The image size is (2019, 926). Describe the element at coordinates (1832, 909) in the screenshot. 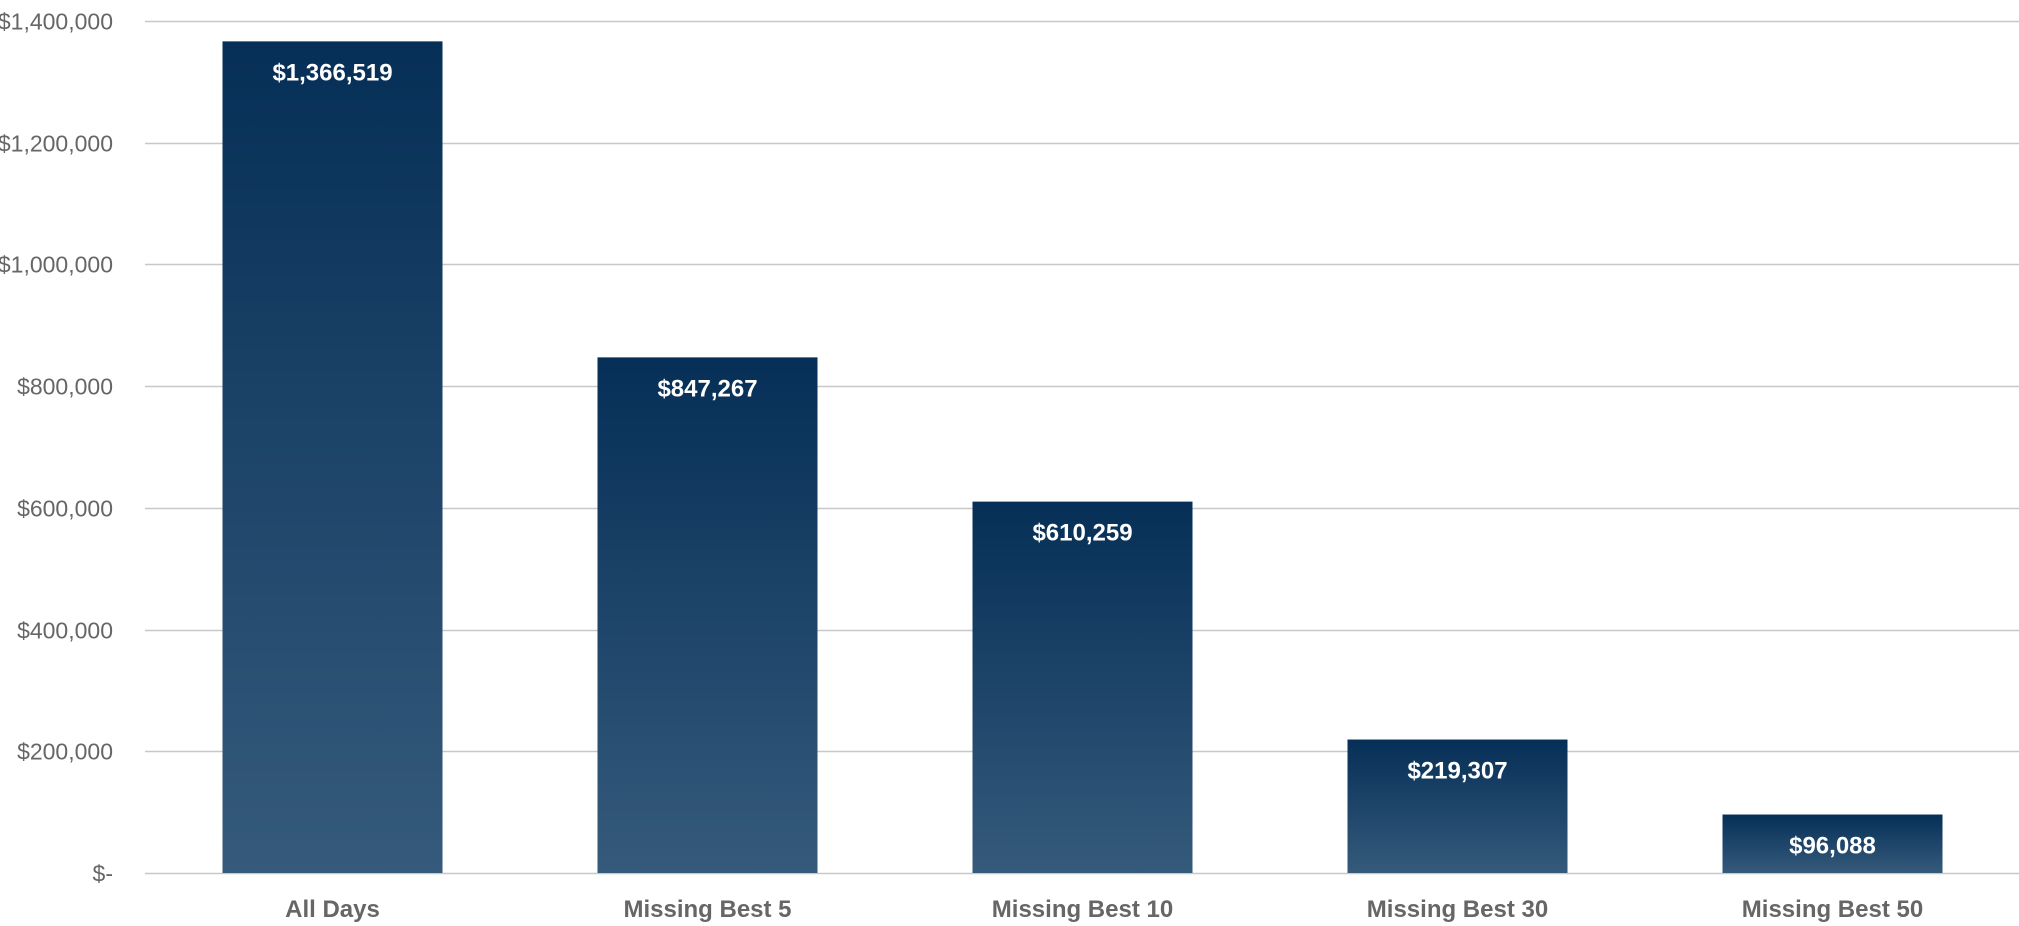

I see `x-tick-label: Missing Best 50` at that location.